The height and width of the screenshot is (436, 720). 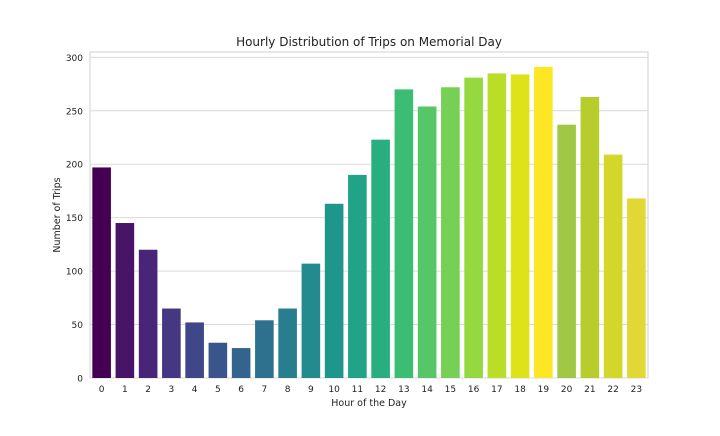 I want to click on y-tick-label: 300, so click(x=74, y=59).